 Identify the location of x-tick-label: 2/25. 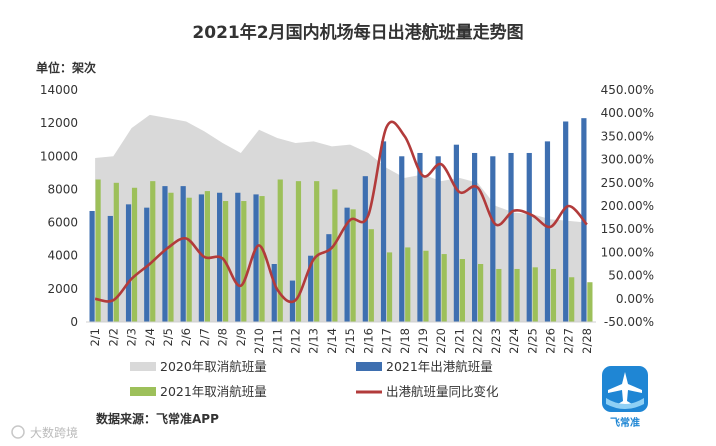
(532, 341).